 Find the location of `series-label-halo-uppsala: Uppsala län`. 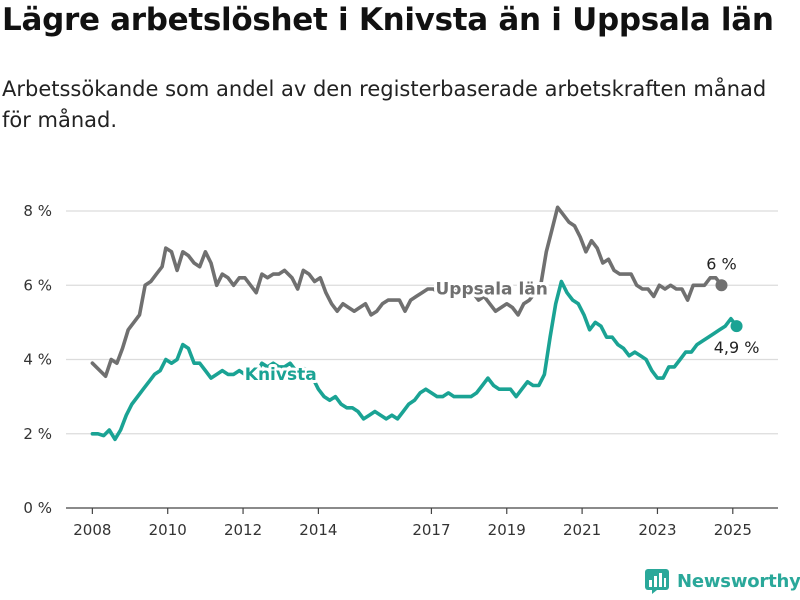

series-label-halo-uppsala: Uppsala län is located at coordinates (492, 290).